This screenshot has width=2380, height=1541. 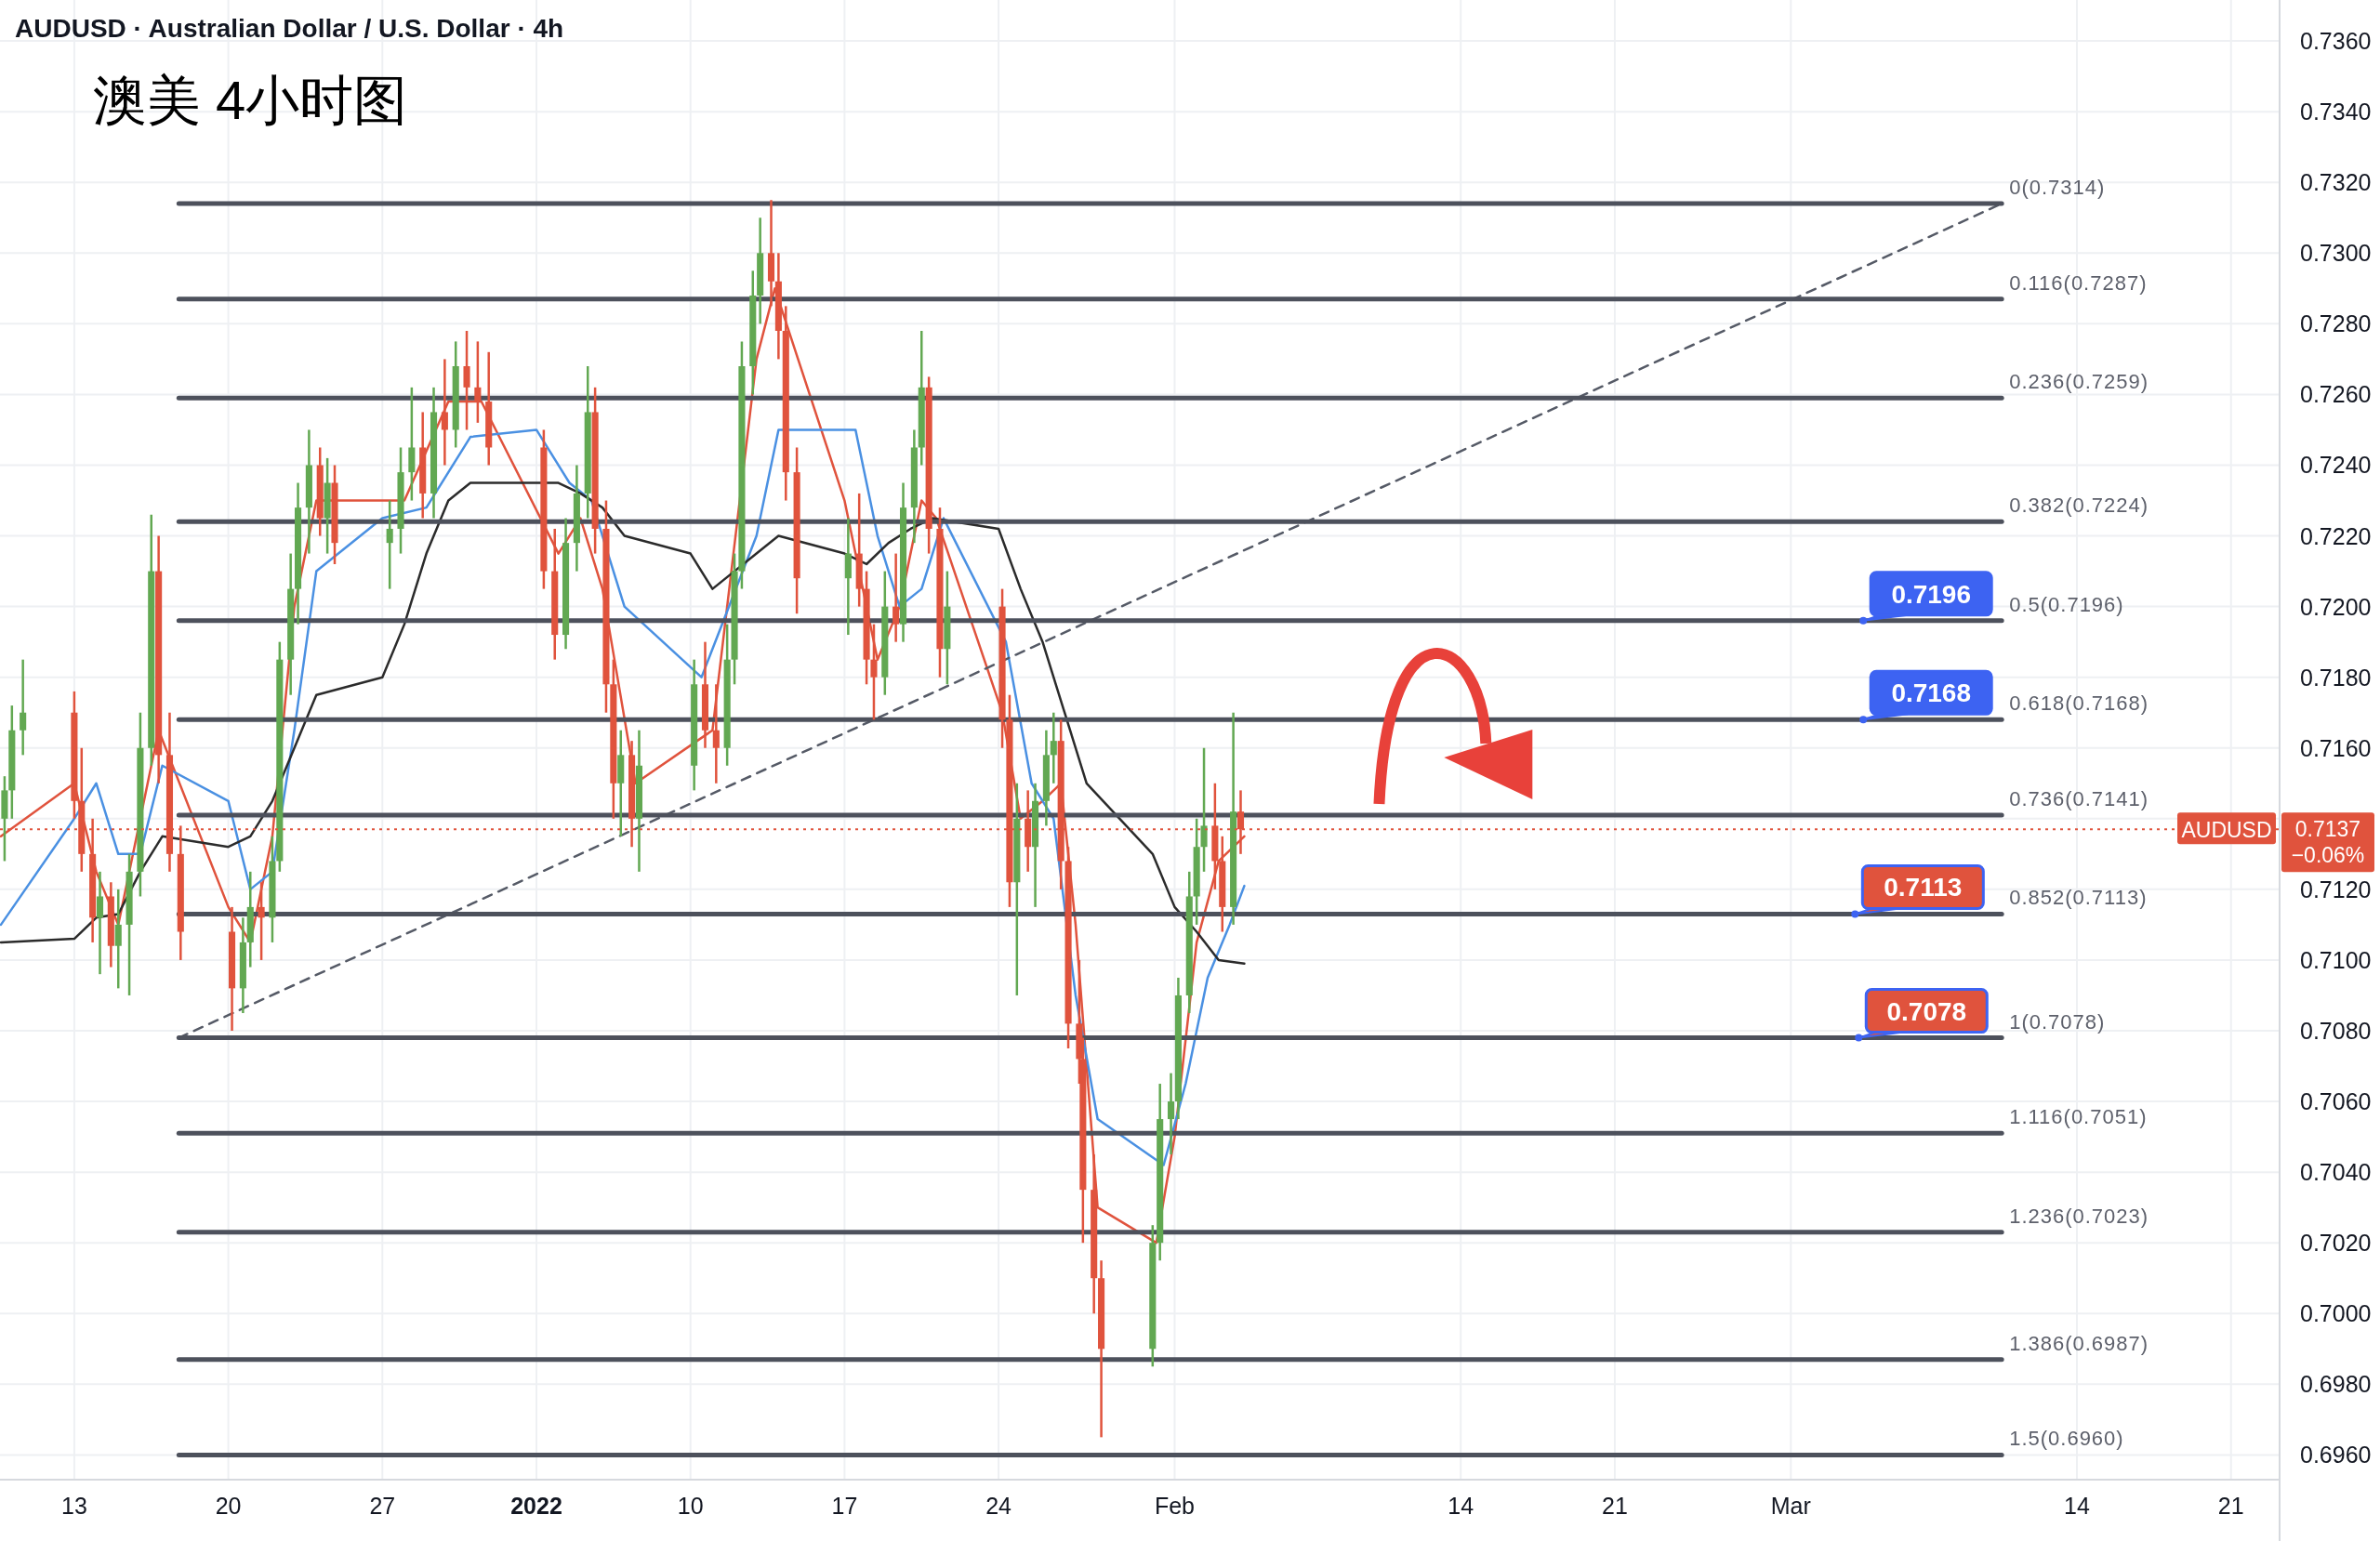 What do you see at coordinates (382, 1506) in the screenshot?
I see `x-tick-label: 27` at bounding box center [382, 1506].